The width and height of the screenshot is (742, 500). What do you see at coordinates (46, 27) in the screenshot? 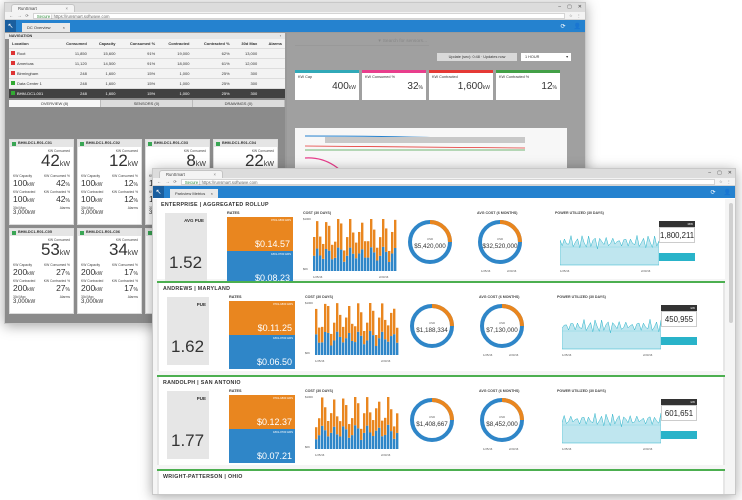
I see `app-tab-dc-overview: DC Overview ×` at bounding box center [46, 27].